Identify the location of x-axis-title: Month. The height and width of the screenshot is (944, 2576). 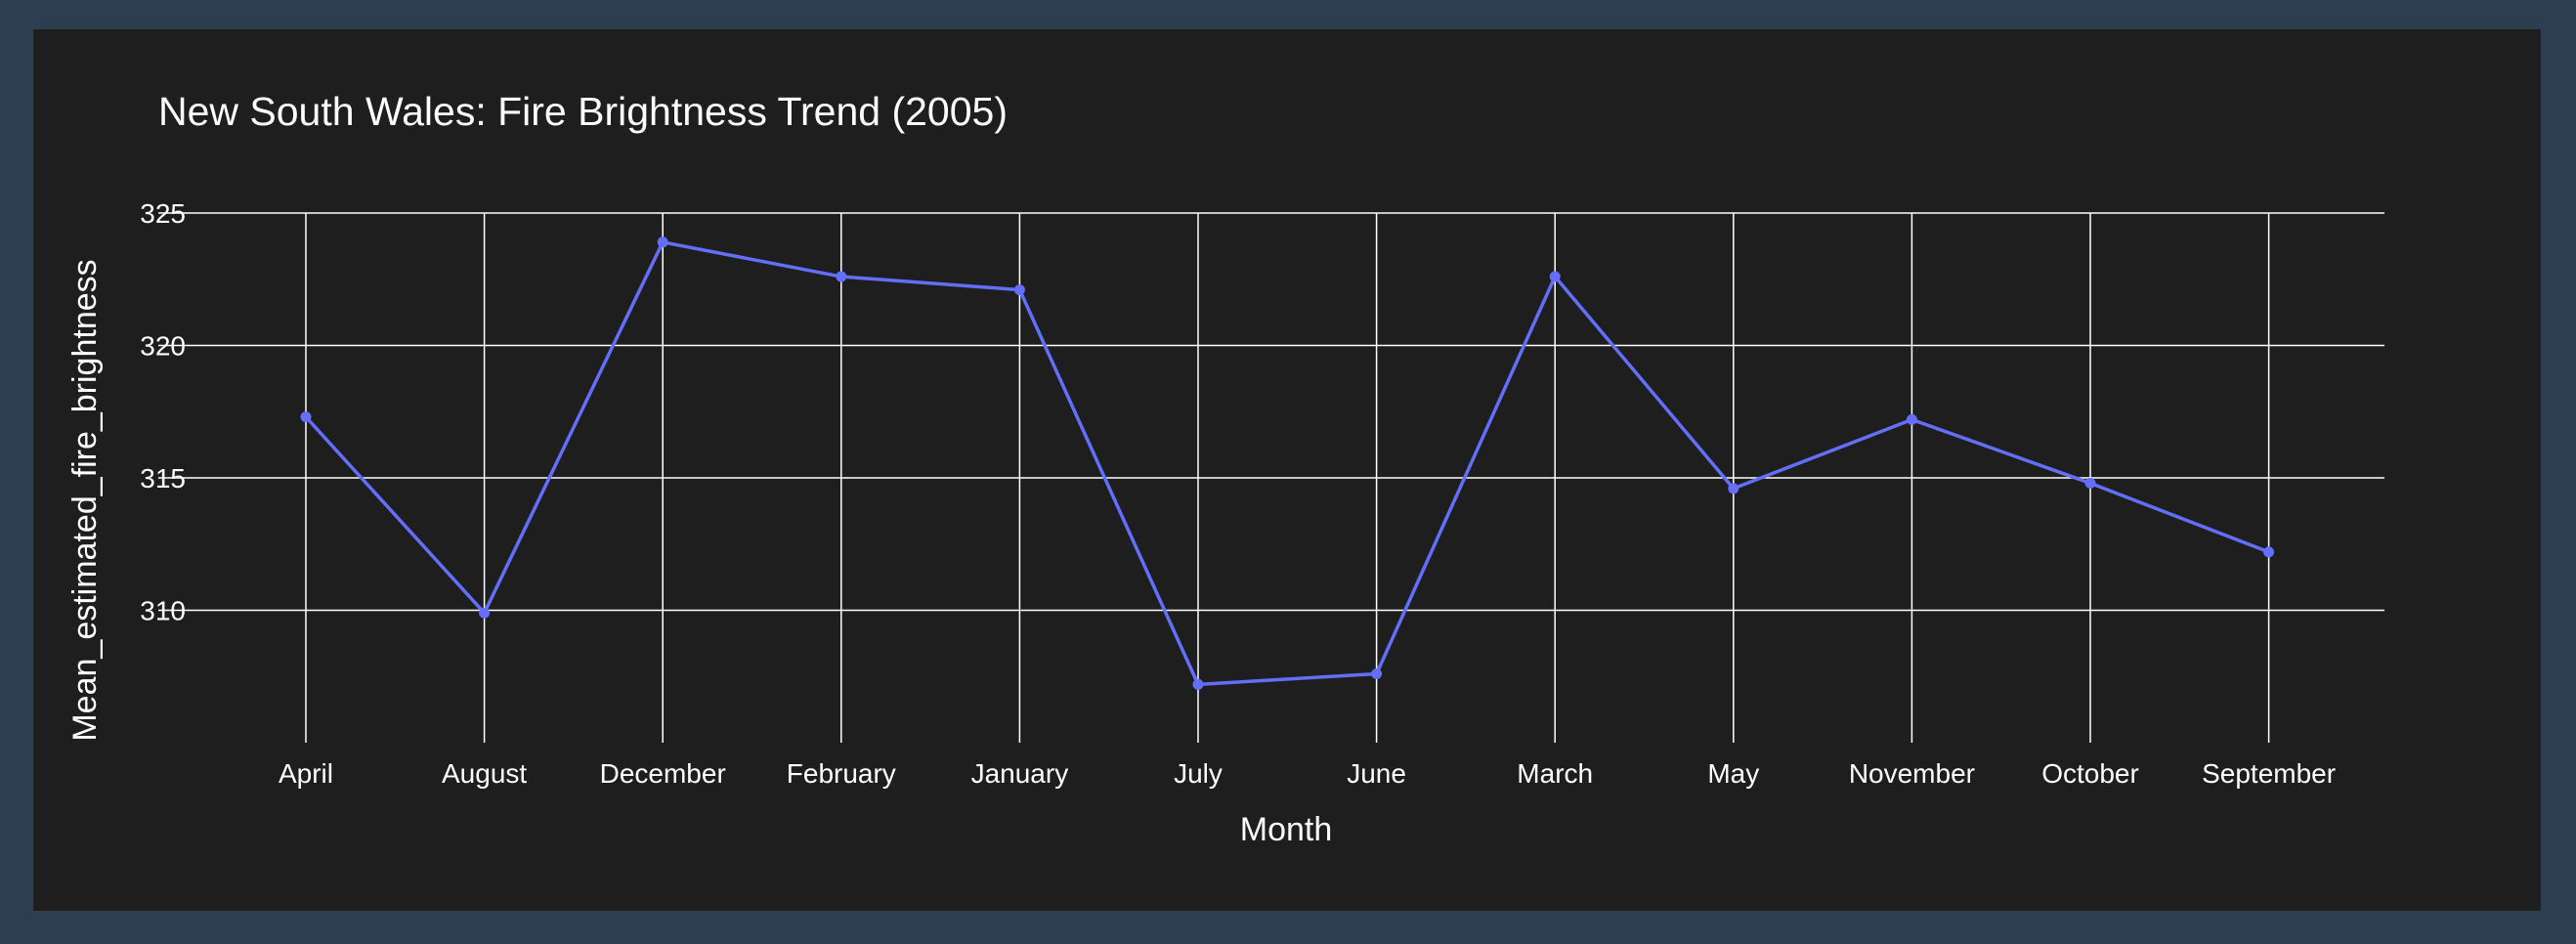
(1287, 829).